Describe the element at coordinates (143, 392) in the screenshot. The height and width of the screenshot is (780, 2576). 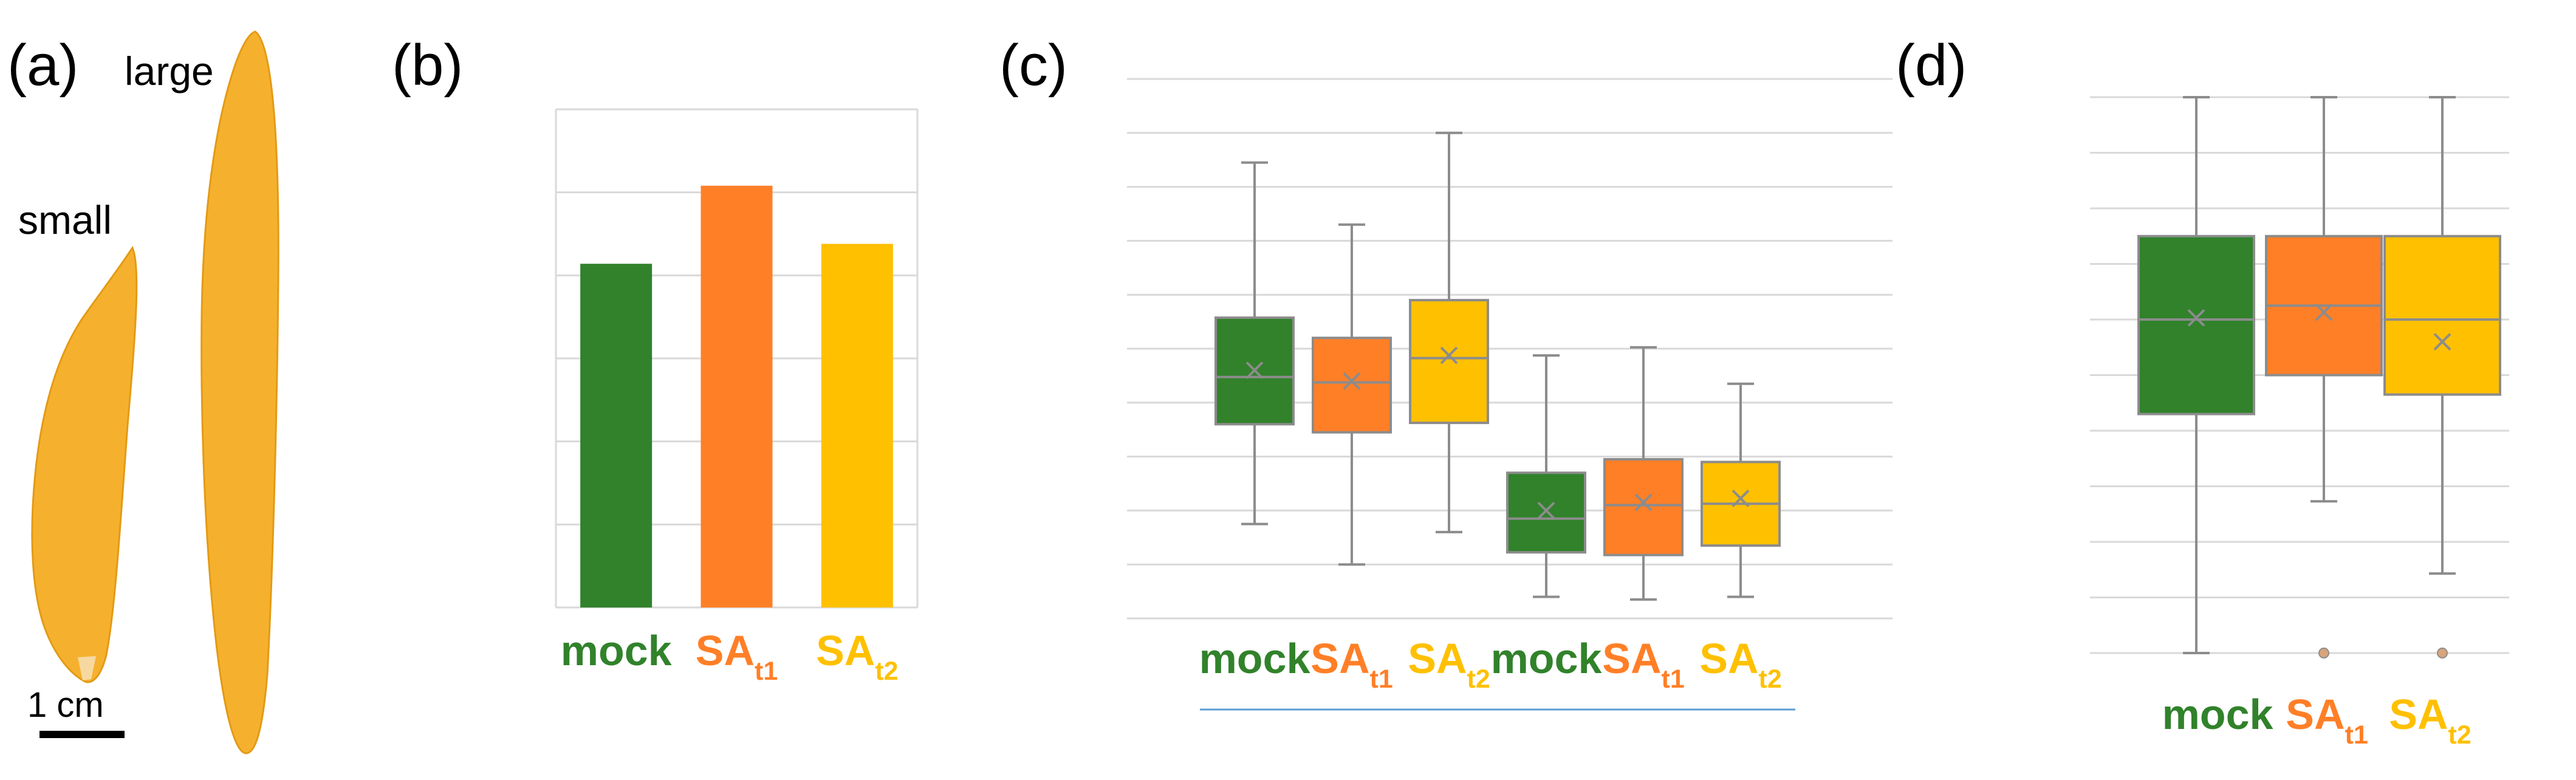
I see `panel-a: (a) large small 1 cm` at that location.